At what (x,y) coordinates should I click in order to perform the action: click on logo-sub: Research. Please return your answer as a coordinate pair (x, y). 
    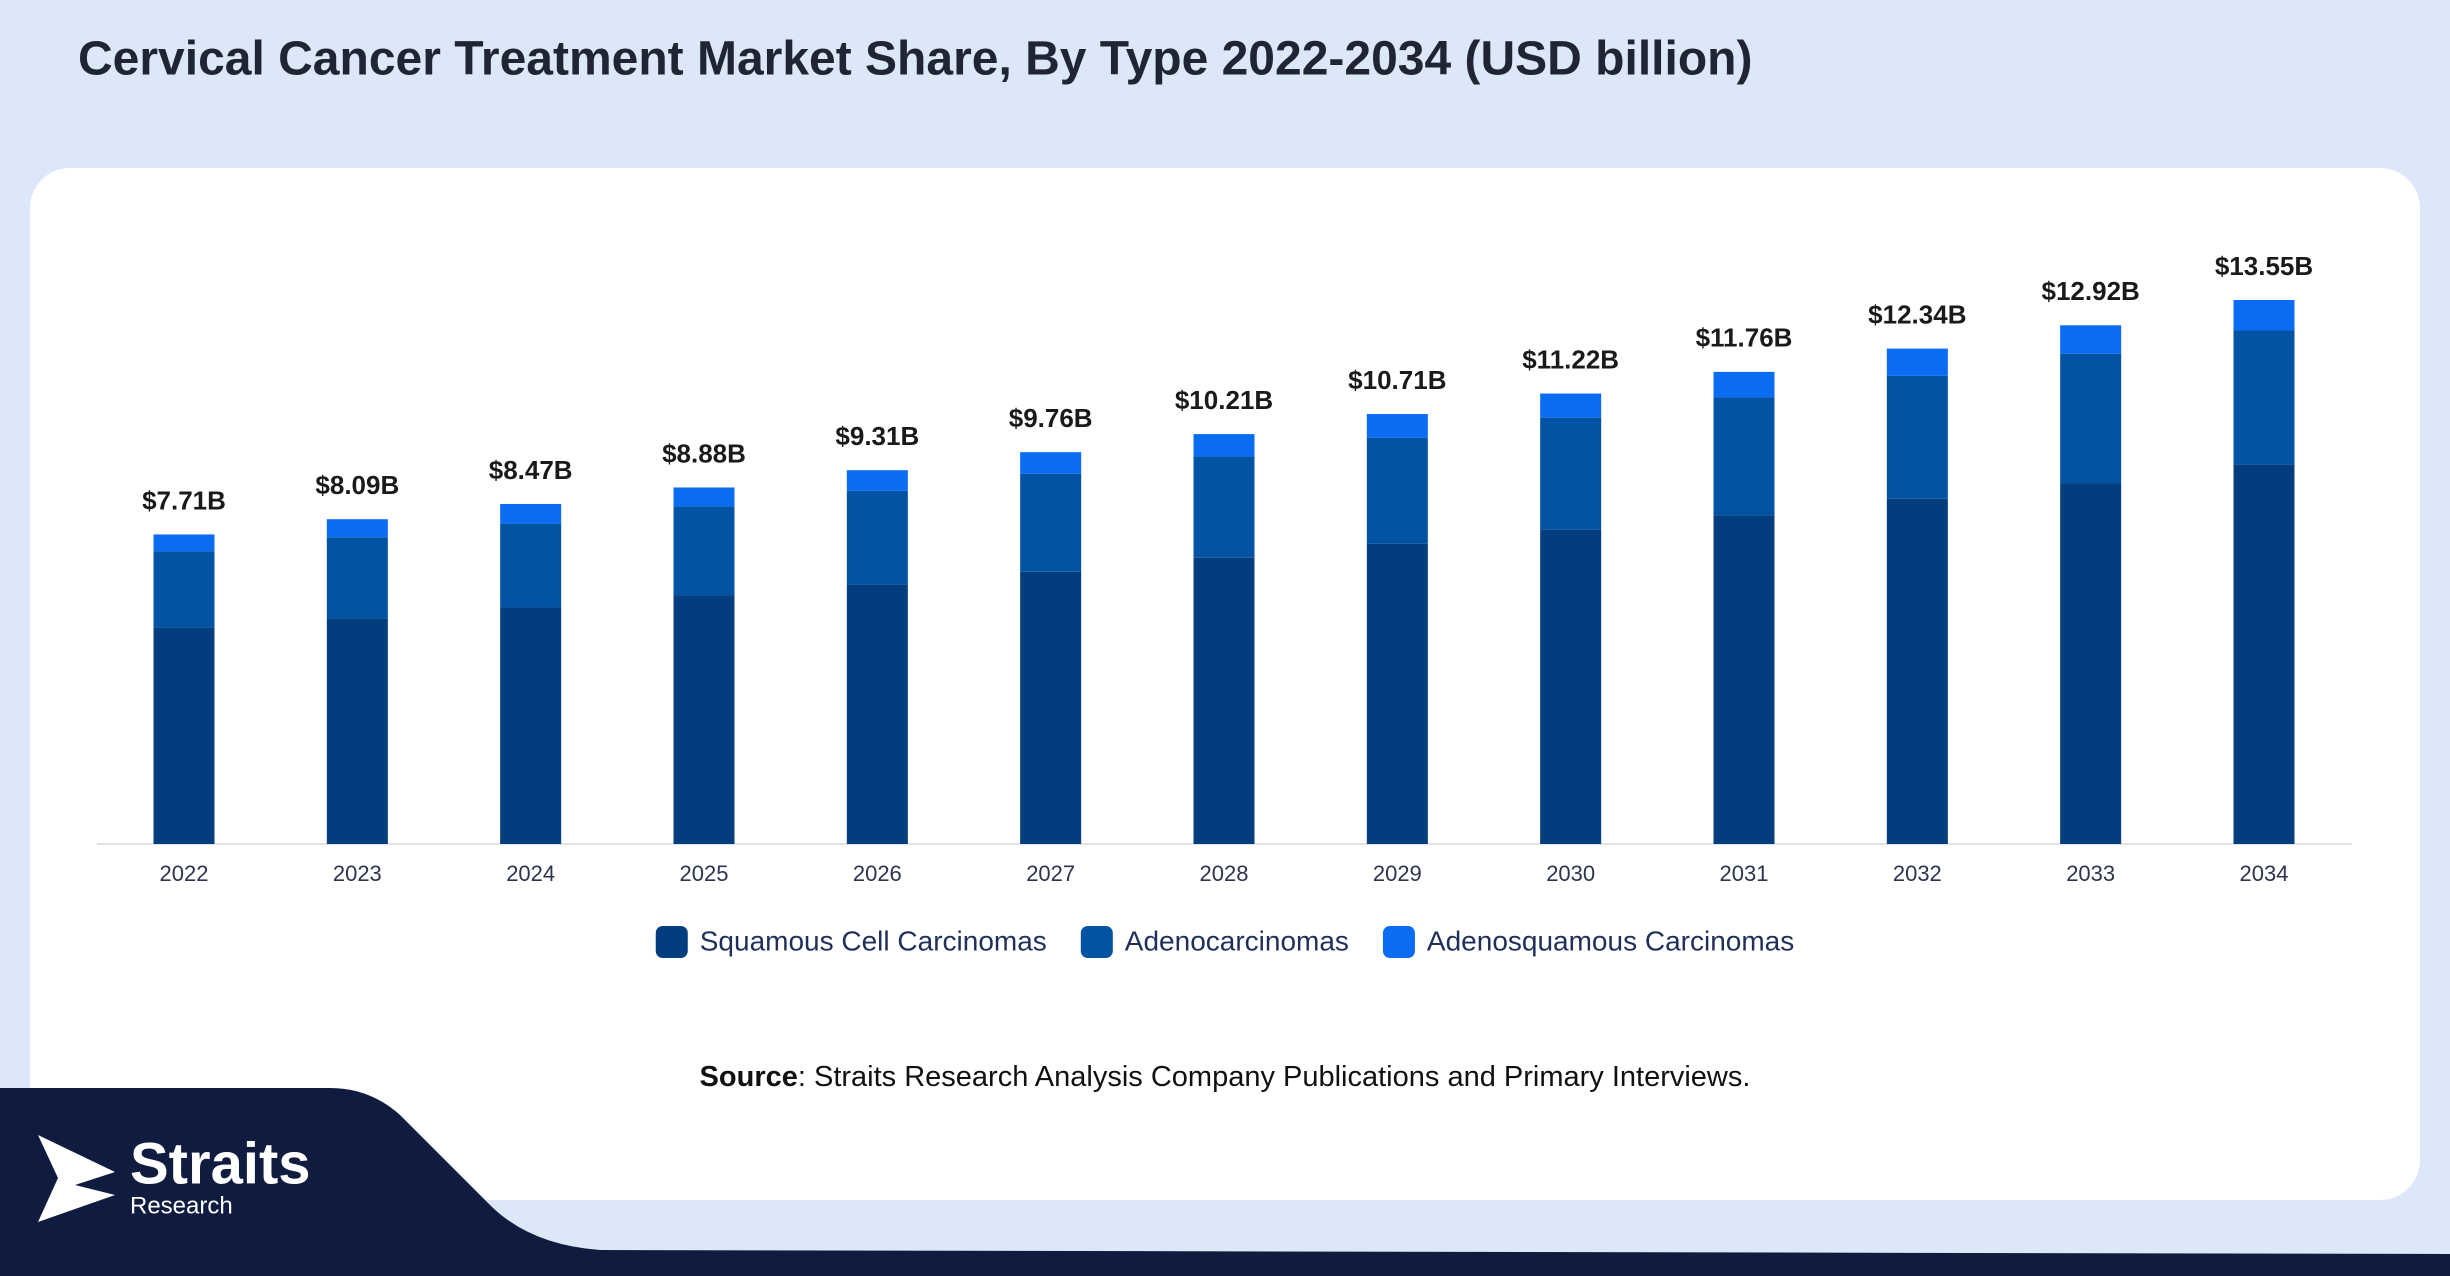
    Looking at the image, I should click on (181, 1205).